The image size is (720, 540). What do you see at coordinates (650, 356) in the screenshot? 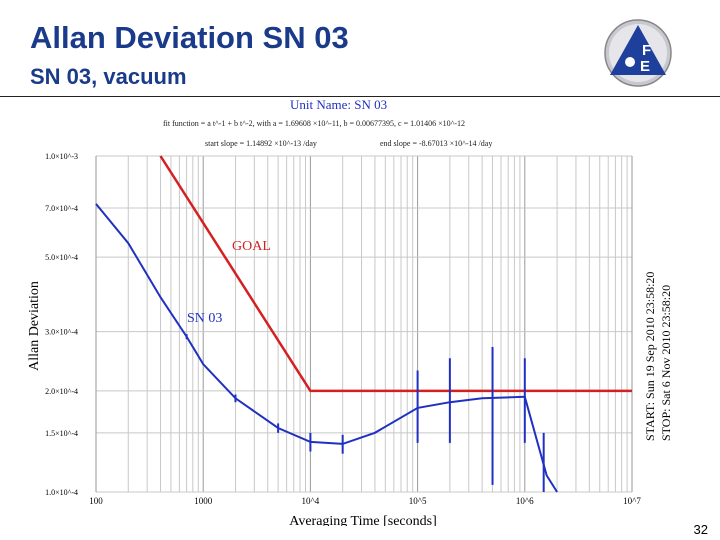
I see `start-time-label: START: Sun 19 Sep 2010 23:58:20` at bounding box center [650, 356].